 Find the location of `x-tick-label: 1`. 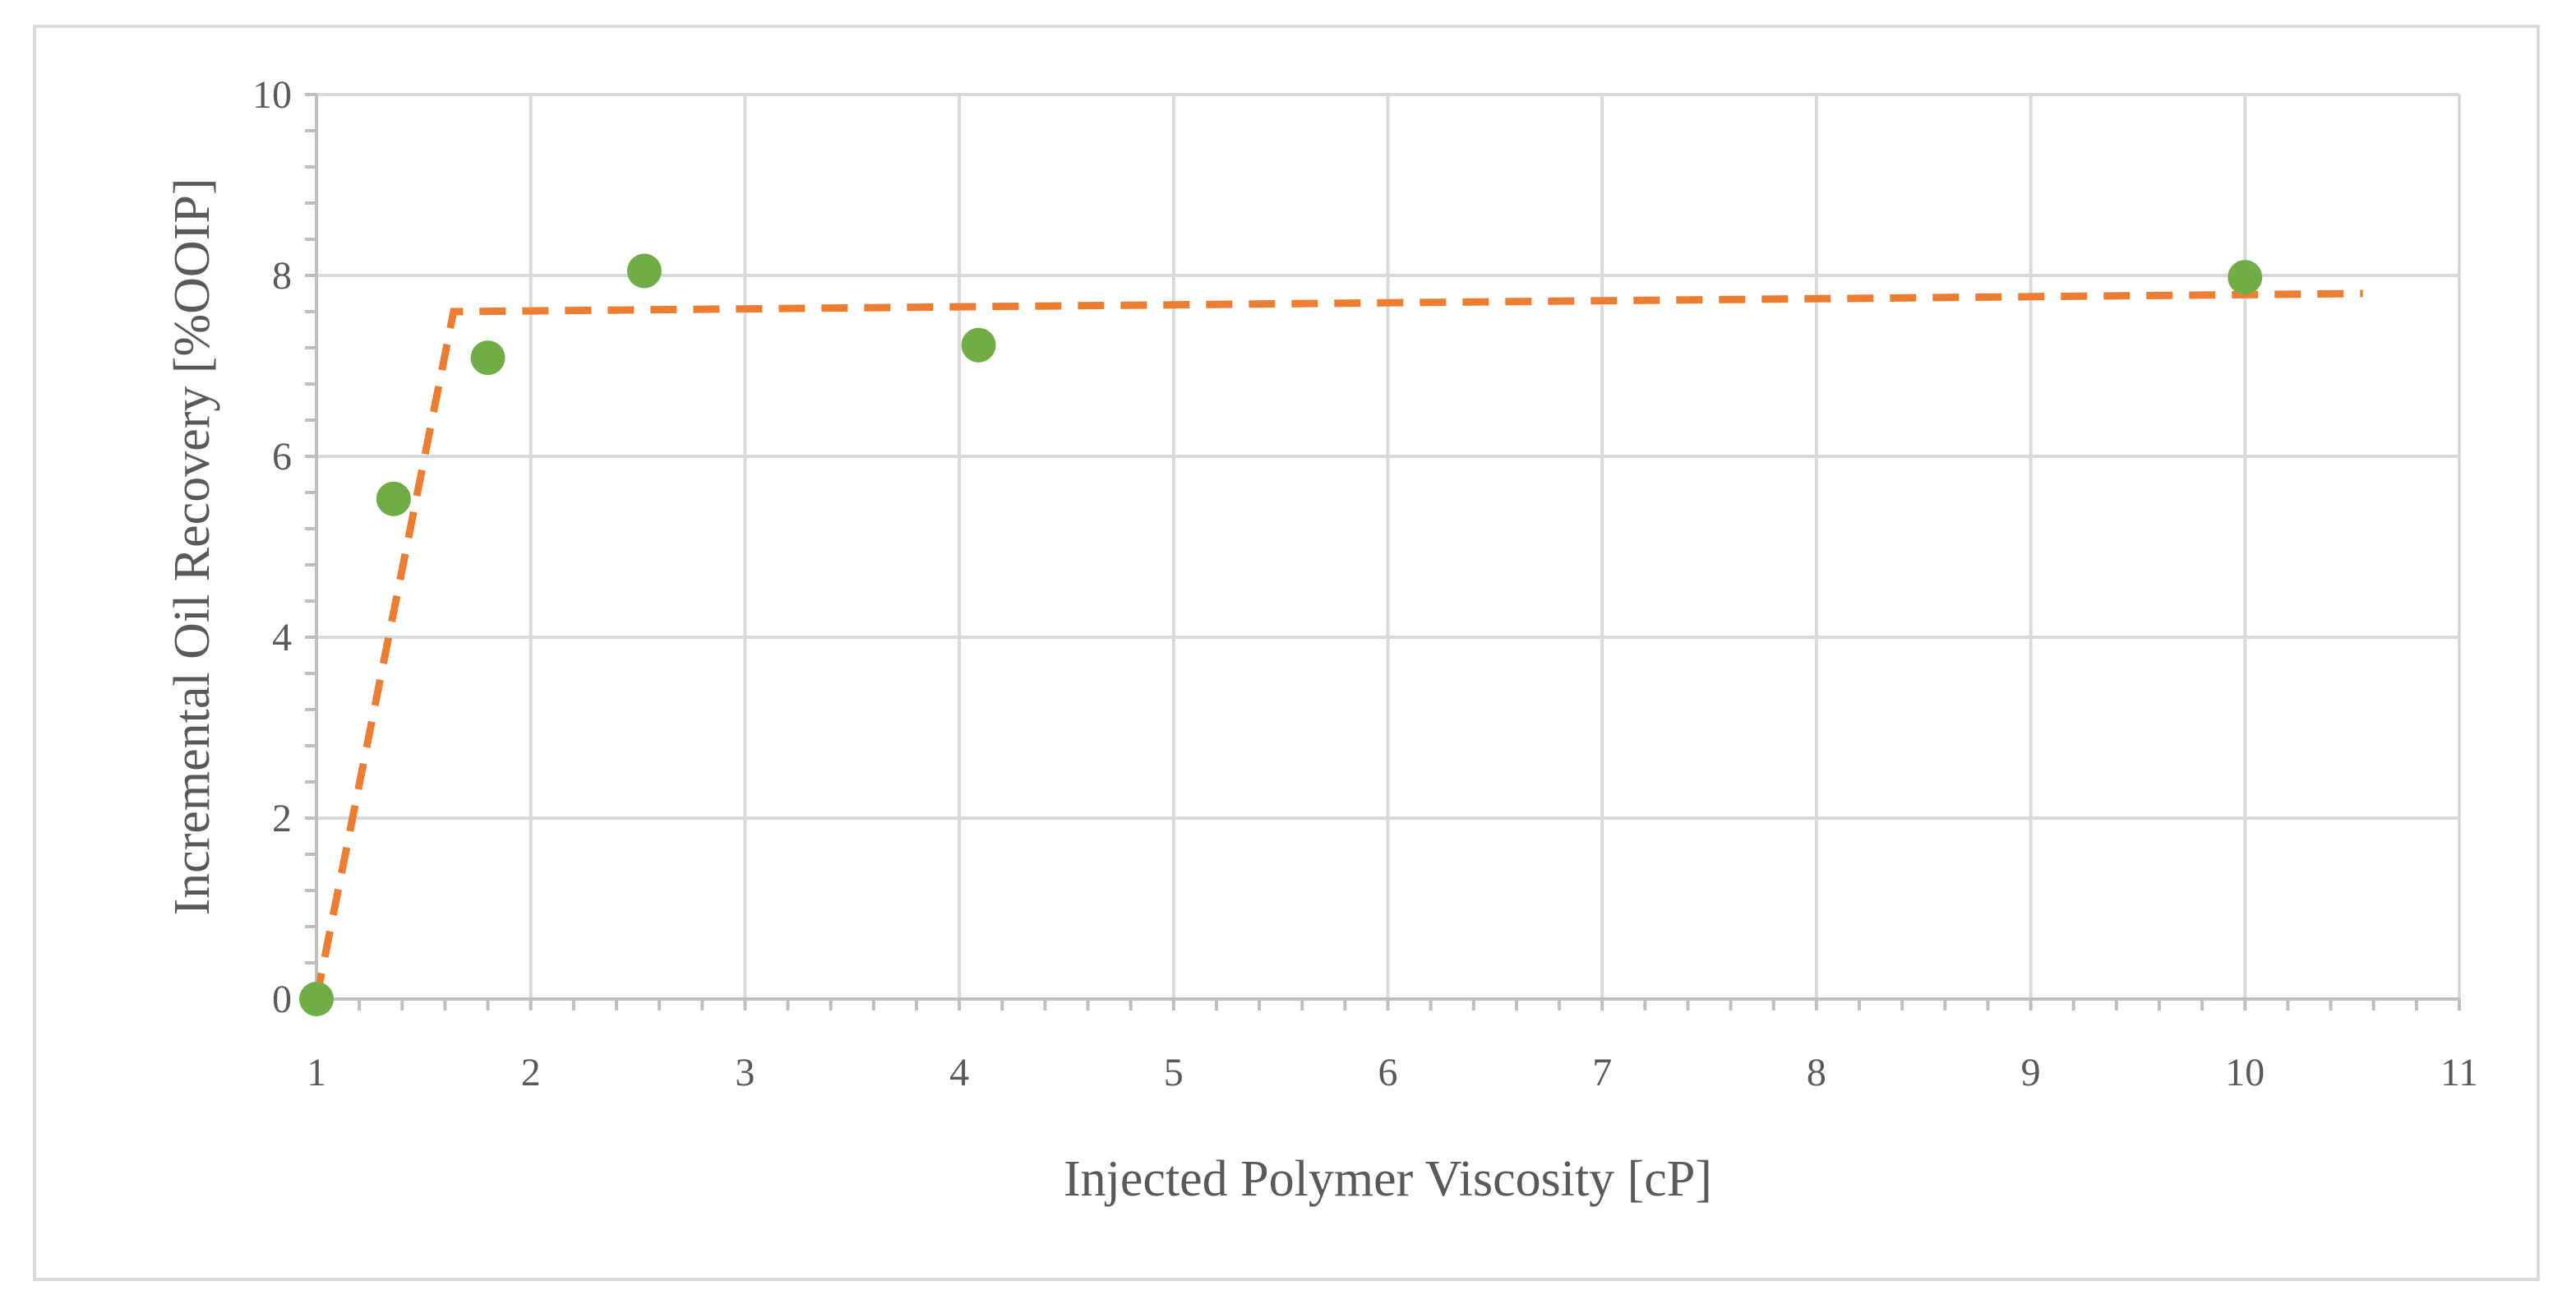

x-tick-label: 1 is located at coordinates (317, 1072).